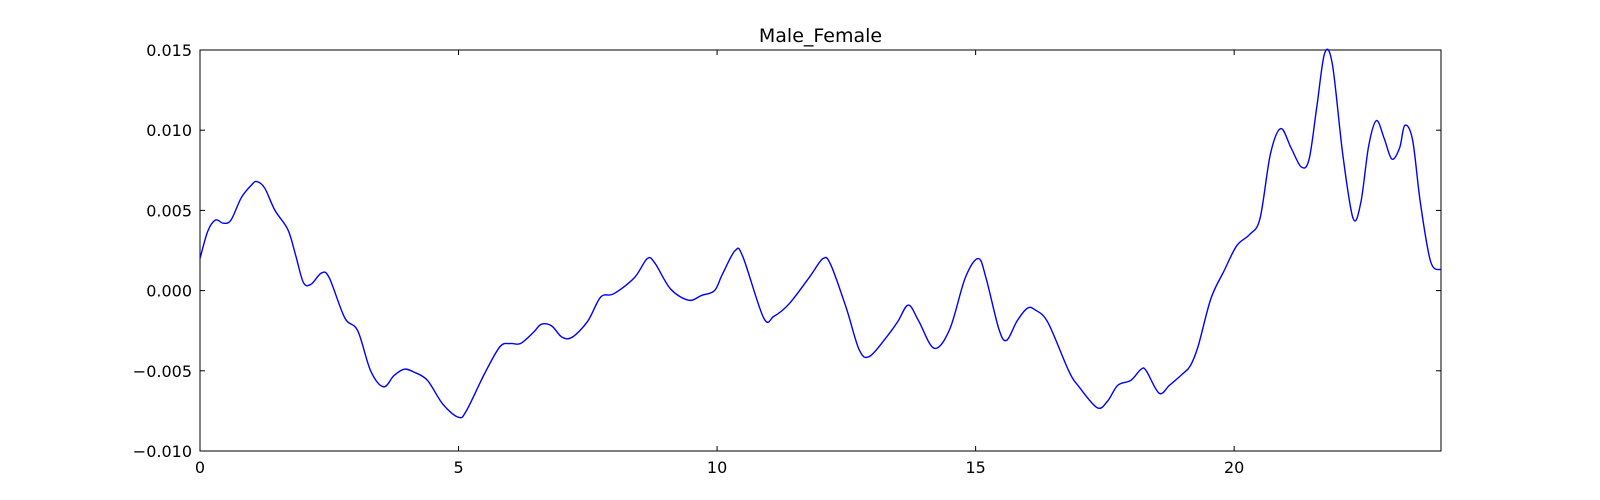 This screenshot has height=500, width=1600. What do you see at coordinates (169, 291) in the screenshot?
I see `y-tick-label: 0.000` at bounding box center [169, 291].